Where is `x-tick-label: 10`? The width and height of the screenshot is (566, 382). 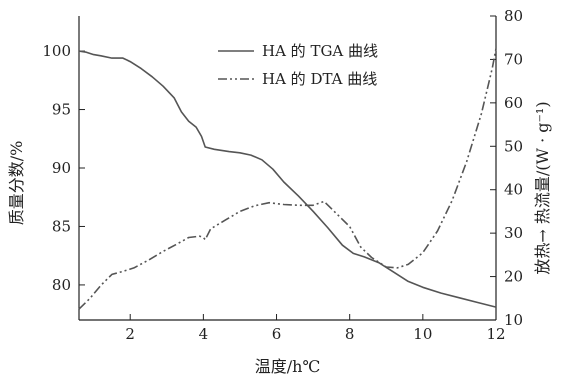
x-tick-label: 10 is located at coordinates (422, 334).